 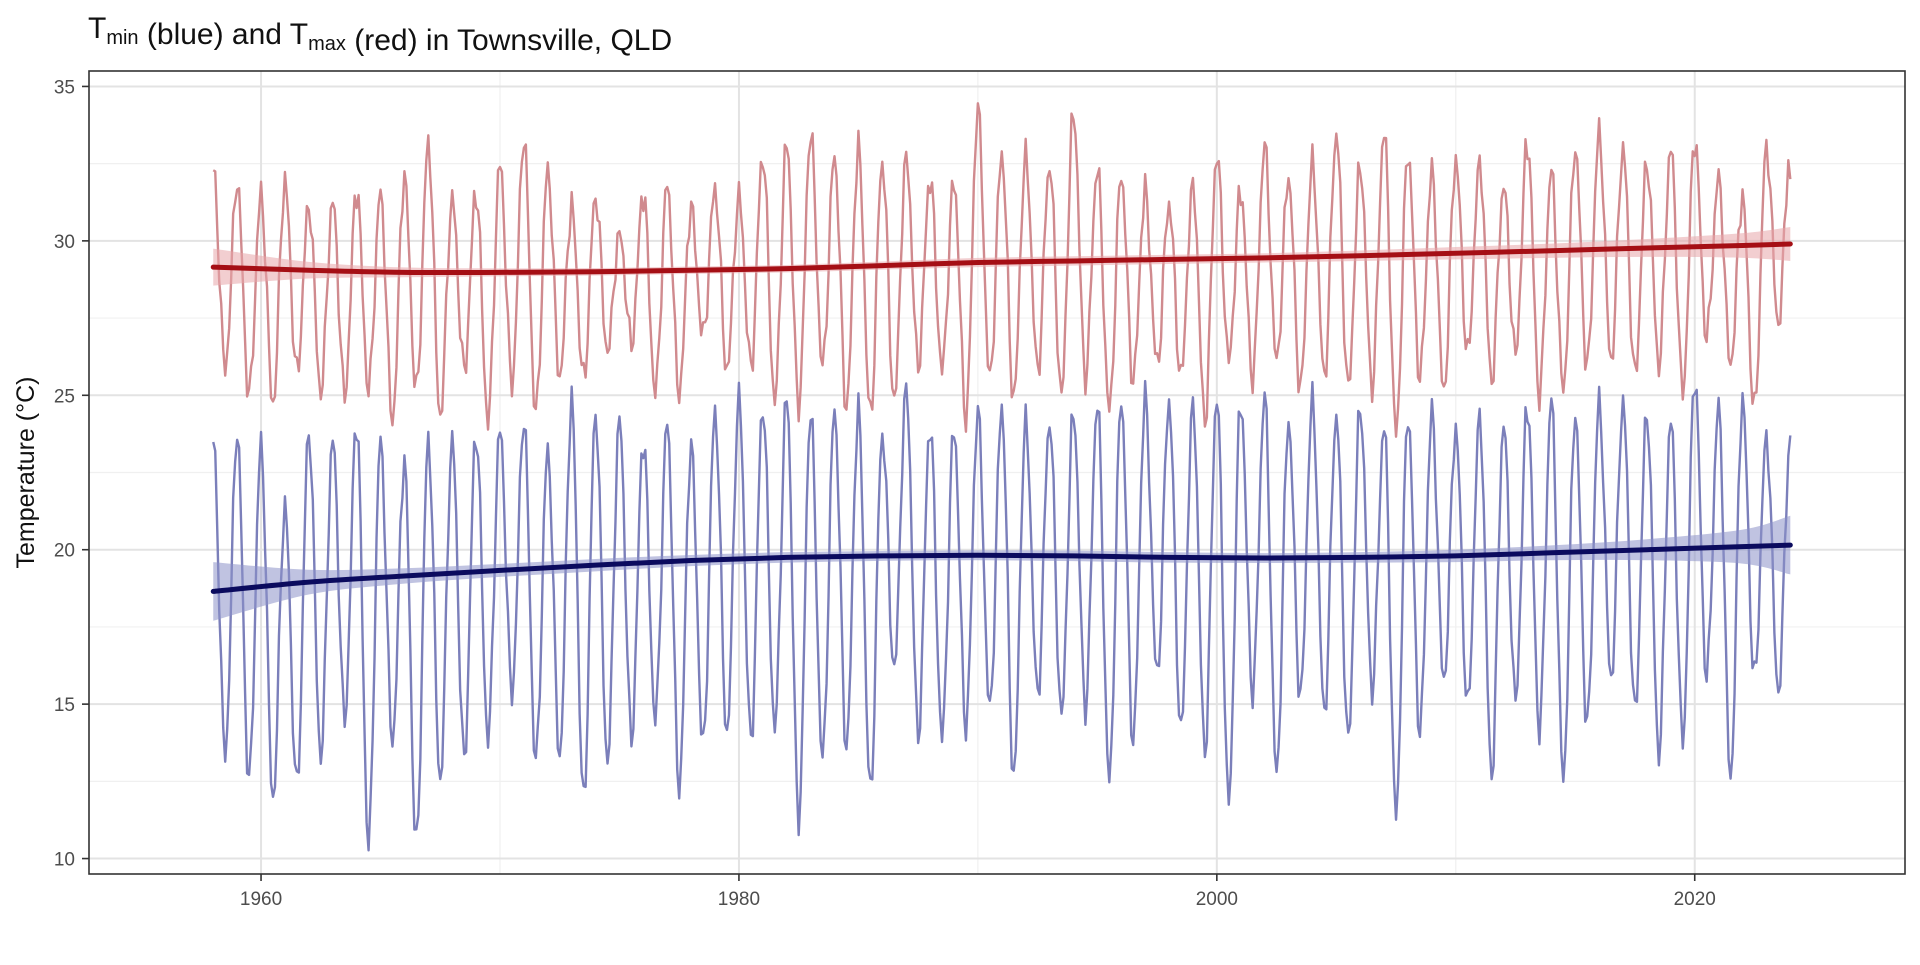 I want to click on x-tick-label: 1980, so click(x=739, y=899).